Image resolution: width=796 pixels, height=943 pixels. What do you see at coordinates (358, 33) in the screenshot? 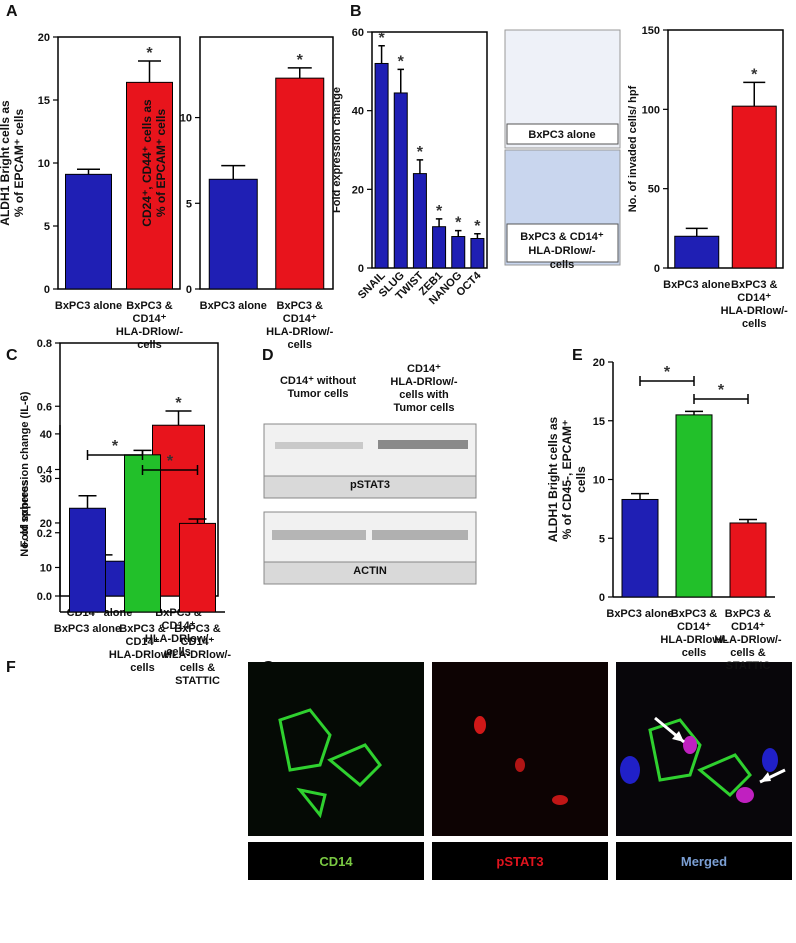
I see `y-tick-label: 60` at bounding box center [358, 33].